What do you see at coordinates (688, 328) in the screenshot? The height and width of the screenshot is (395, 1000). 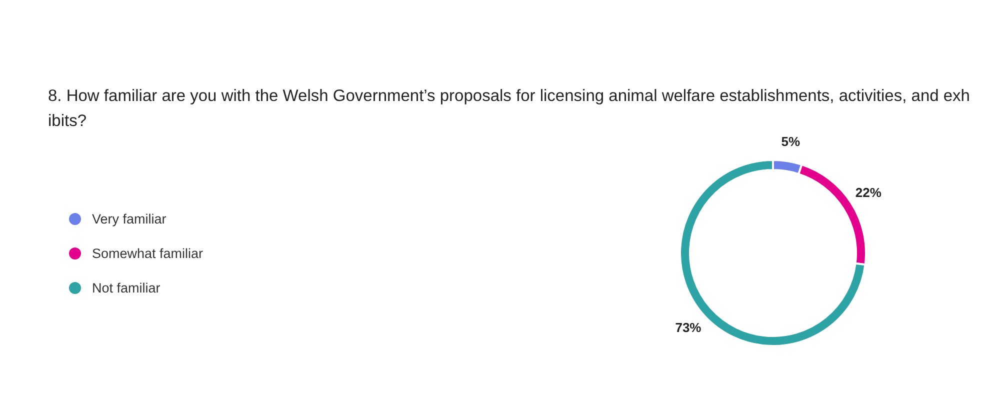 I see `data-label: 73%` at bounding box center [688, 328].